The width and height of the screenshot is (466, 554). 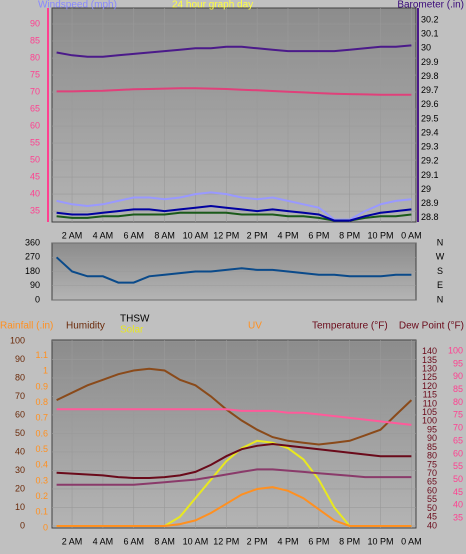 What do you see at coordinates (430, 403) in the screenshot?
I see `y-tick-label: 110` at bounding box center [430, 403].